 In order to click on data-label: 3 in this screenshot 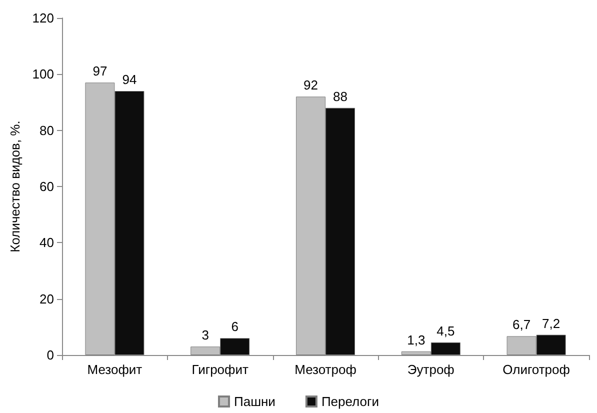, I will do `click(205, 335)`.